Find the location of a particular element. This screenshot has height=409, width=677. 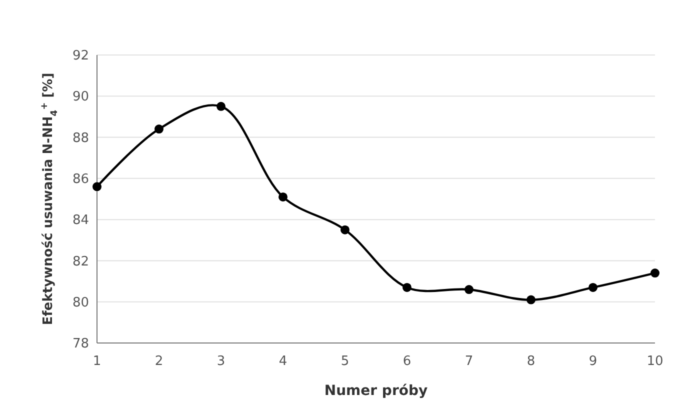

x-tick-label: 4 is located at coordinates (283, 361).